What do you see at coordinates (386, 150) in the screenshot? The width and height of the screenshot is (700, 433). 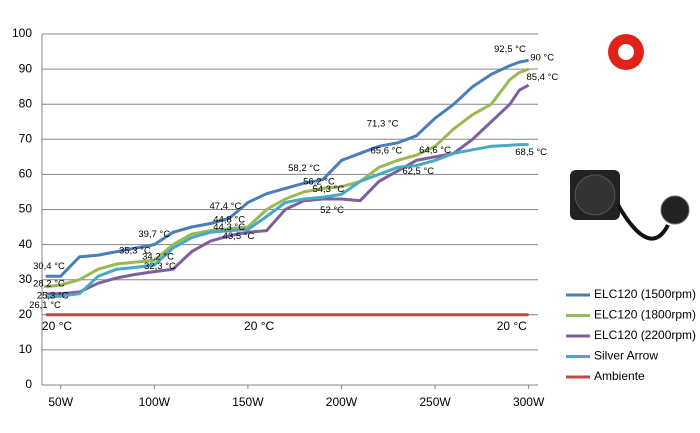 I see `data-label: 65,6 °C` at bounding box center [386, 150].